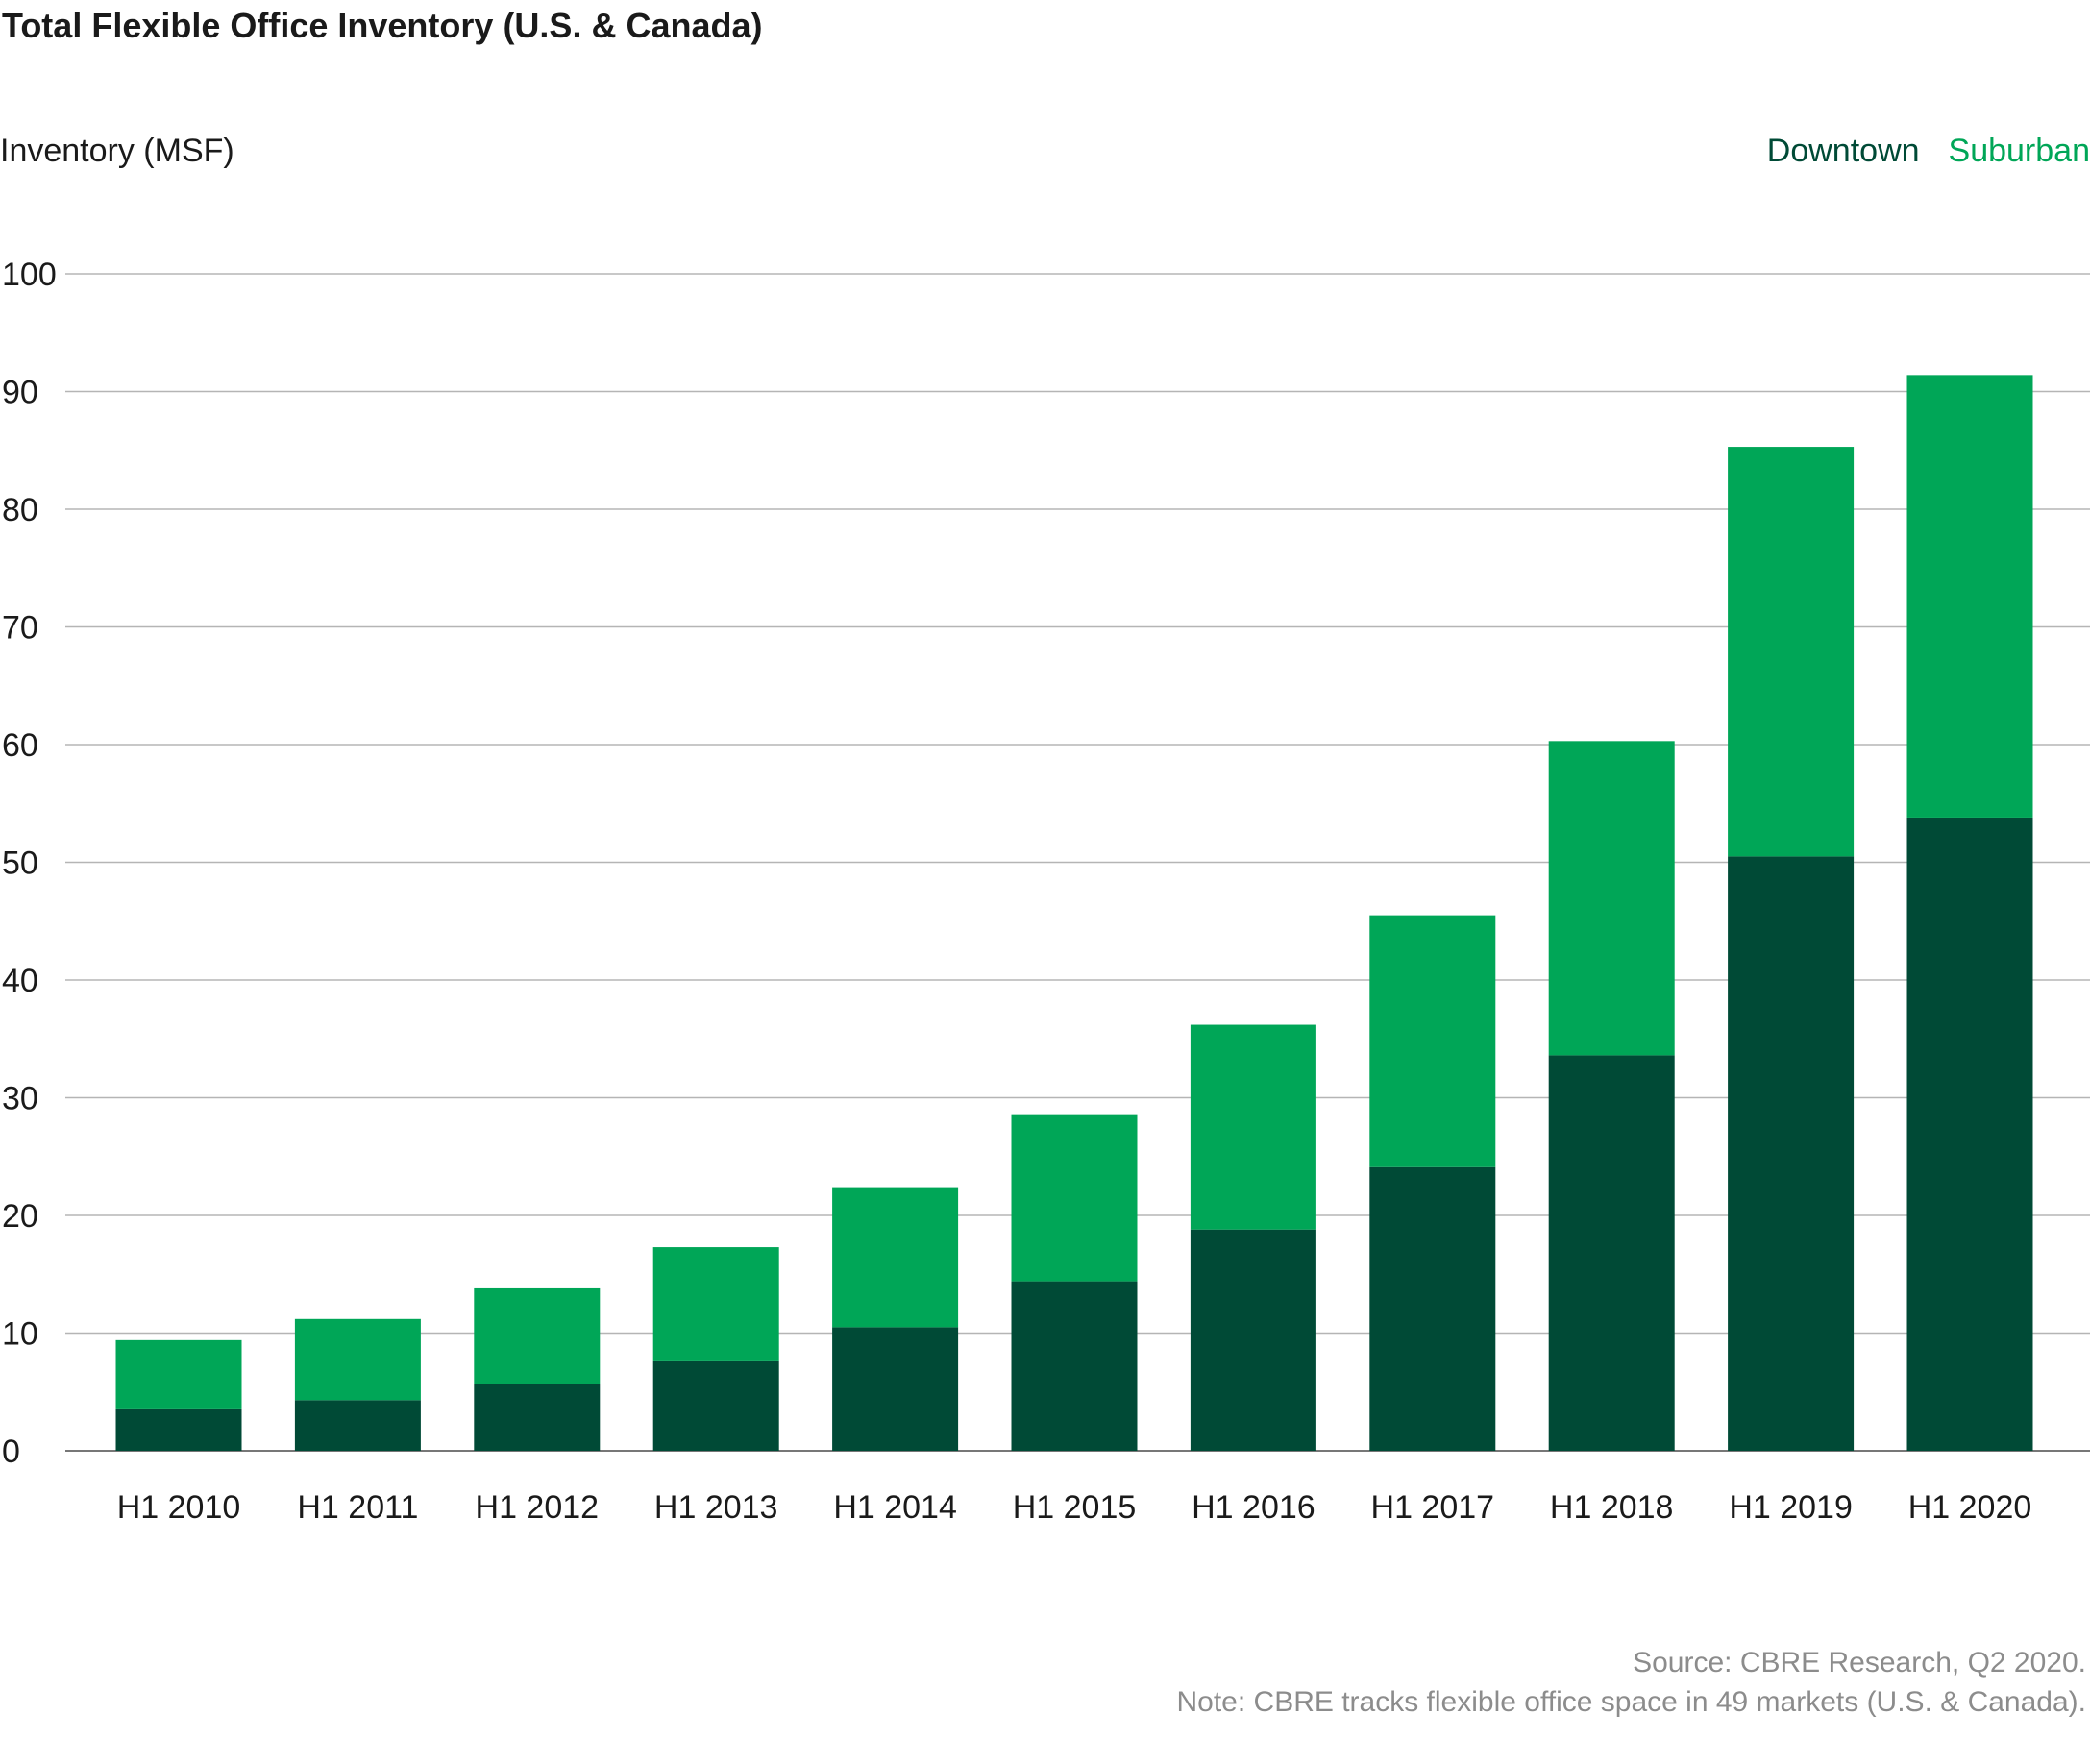 This screenshot has width=2090, height=1764. What do you see at coordinates (1970, 1508) in the screenshot?
I see `x-tick-label: H1 2020` at bounding box center [1970, 1508].